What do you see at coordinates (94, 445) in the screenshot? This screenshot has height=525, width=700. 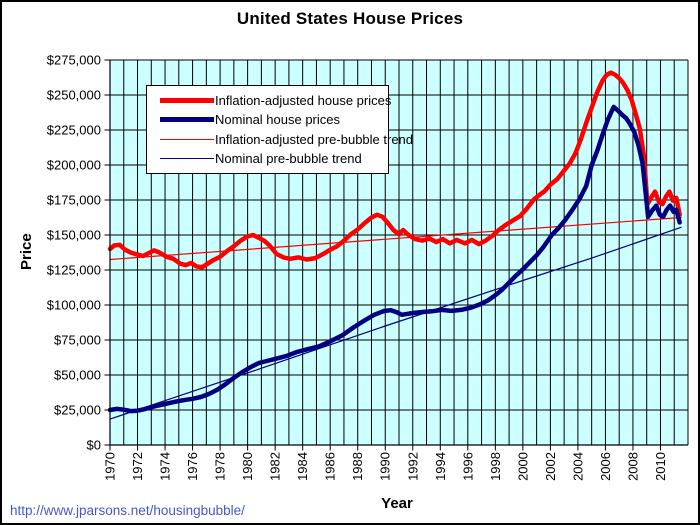 I see `y-tick-label: $0` at bounding box center [94, 445].